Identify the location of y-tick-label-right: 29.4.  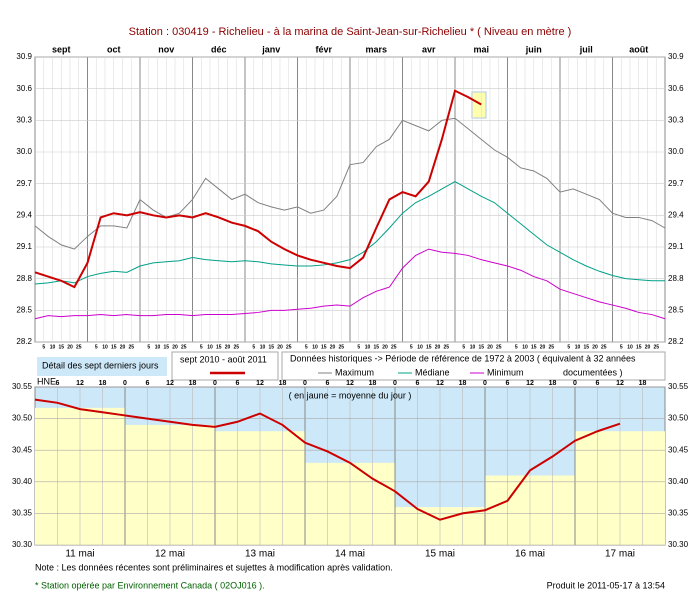
(676, 214).